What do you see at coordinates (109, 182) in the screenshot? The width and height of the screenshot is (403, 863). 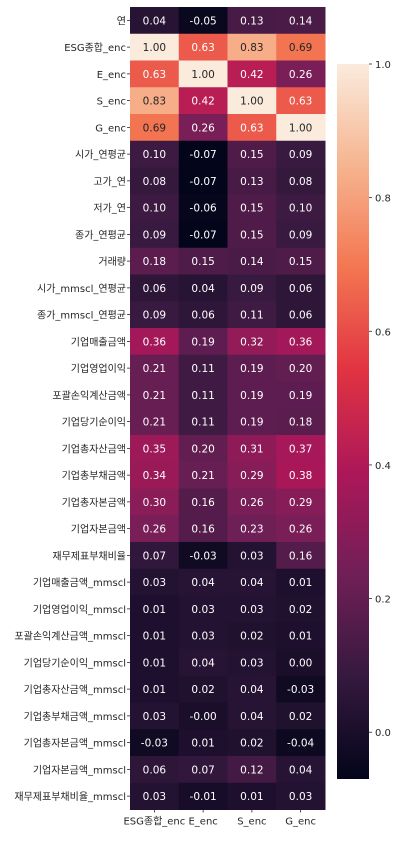 I see `row-tick-label: 고가_연` at bounding box center [109, 182].